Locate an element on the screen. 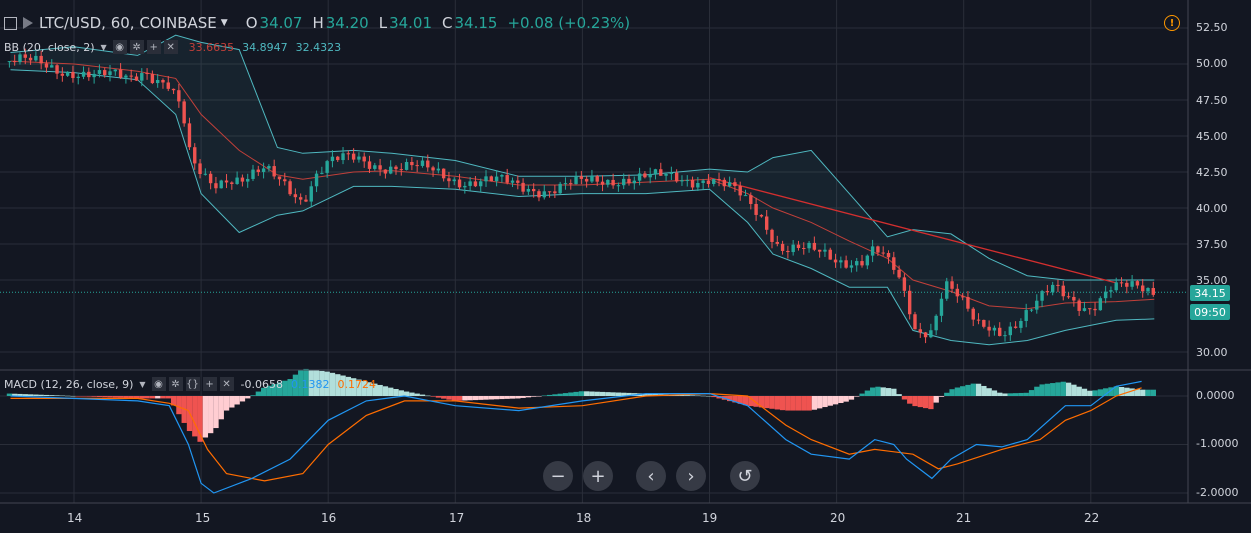  macd-value: 0.1382 is located at coordinates (310, 384).